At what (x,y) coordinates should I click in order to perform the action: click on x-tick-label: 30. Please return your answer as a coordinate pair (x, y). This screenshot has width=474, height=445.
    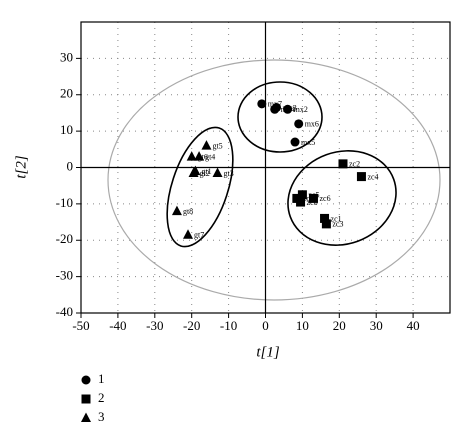
    Looking at the image, I should click on (376, 325).